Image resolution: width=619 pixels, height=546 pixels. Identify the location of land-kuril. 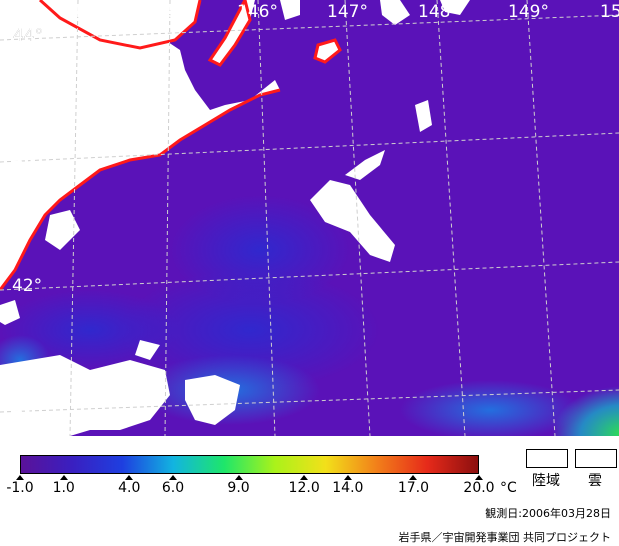
(232, 32).